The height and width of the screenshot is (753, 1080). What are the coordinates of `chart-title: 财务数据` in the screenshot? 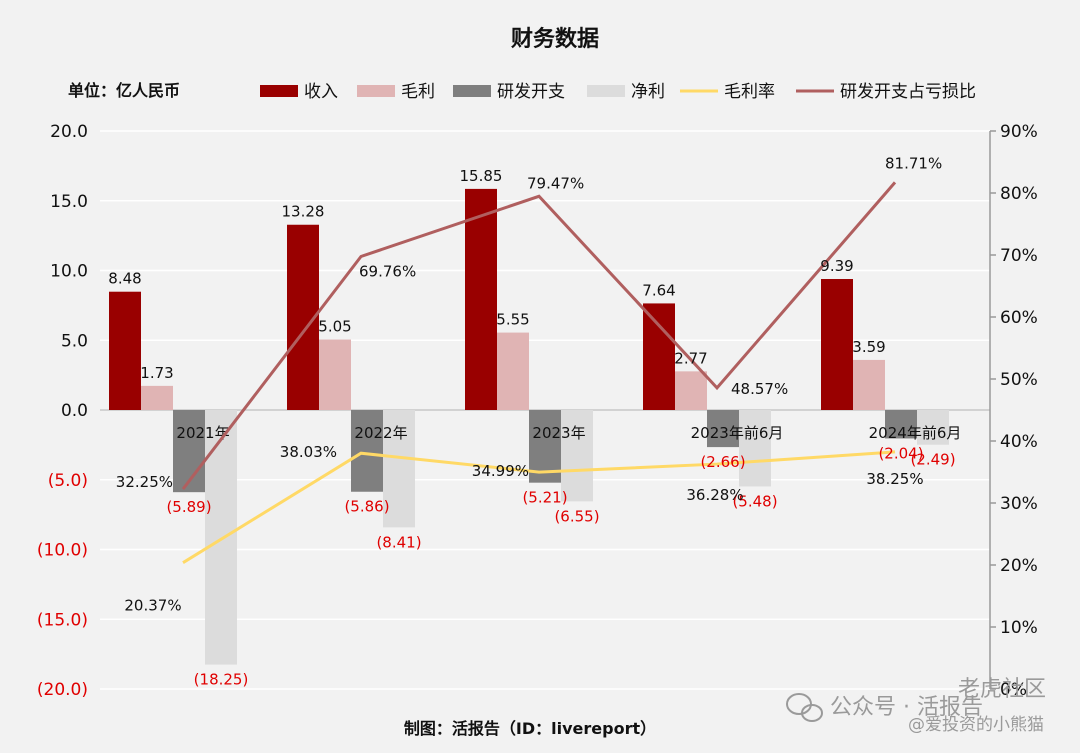 It's located at (555, 39).